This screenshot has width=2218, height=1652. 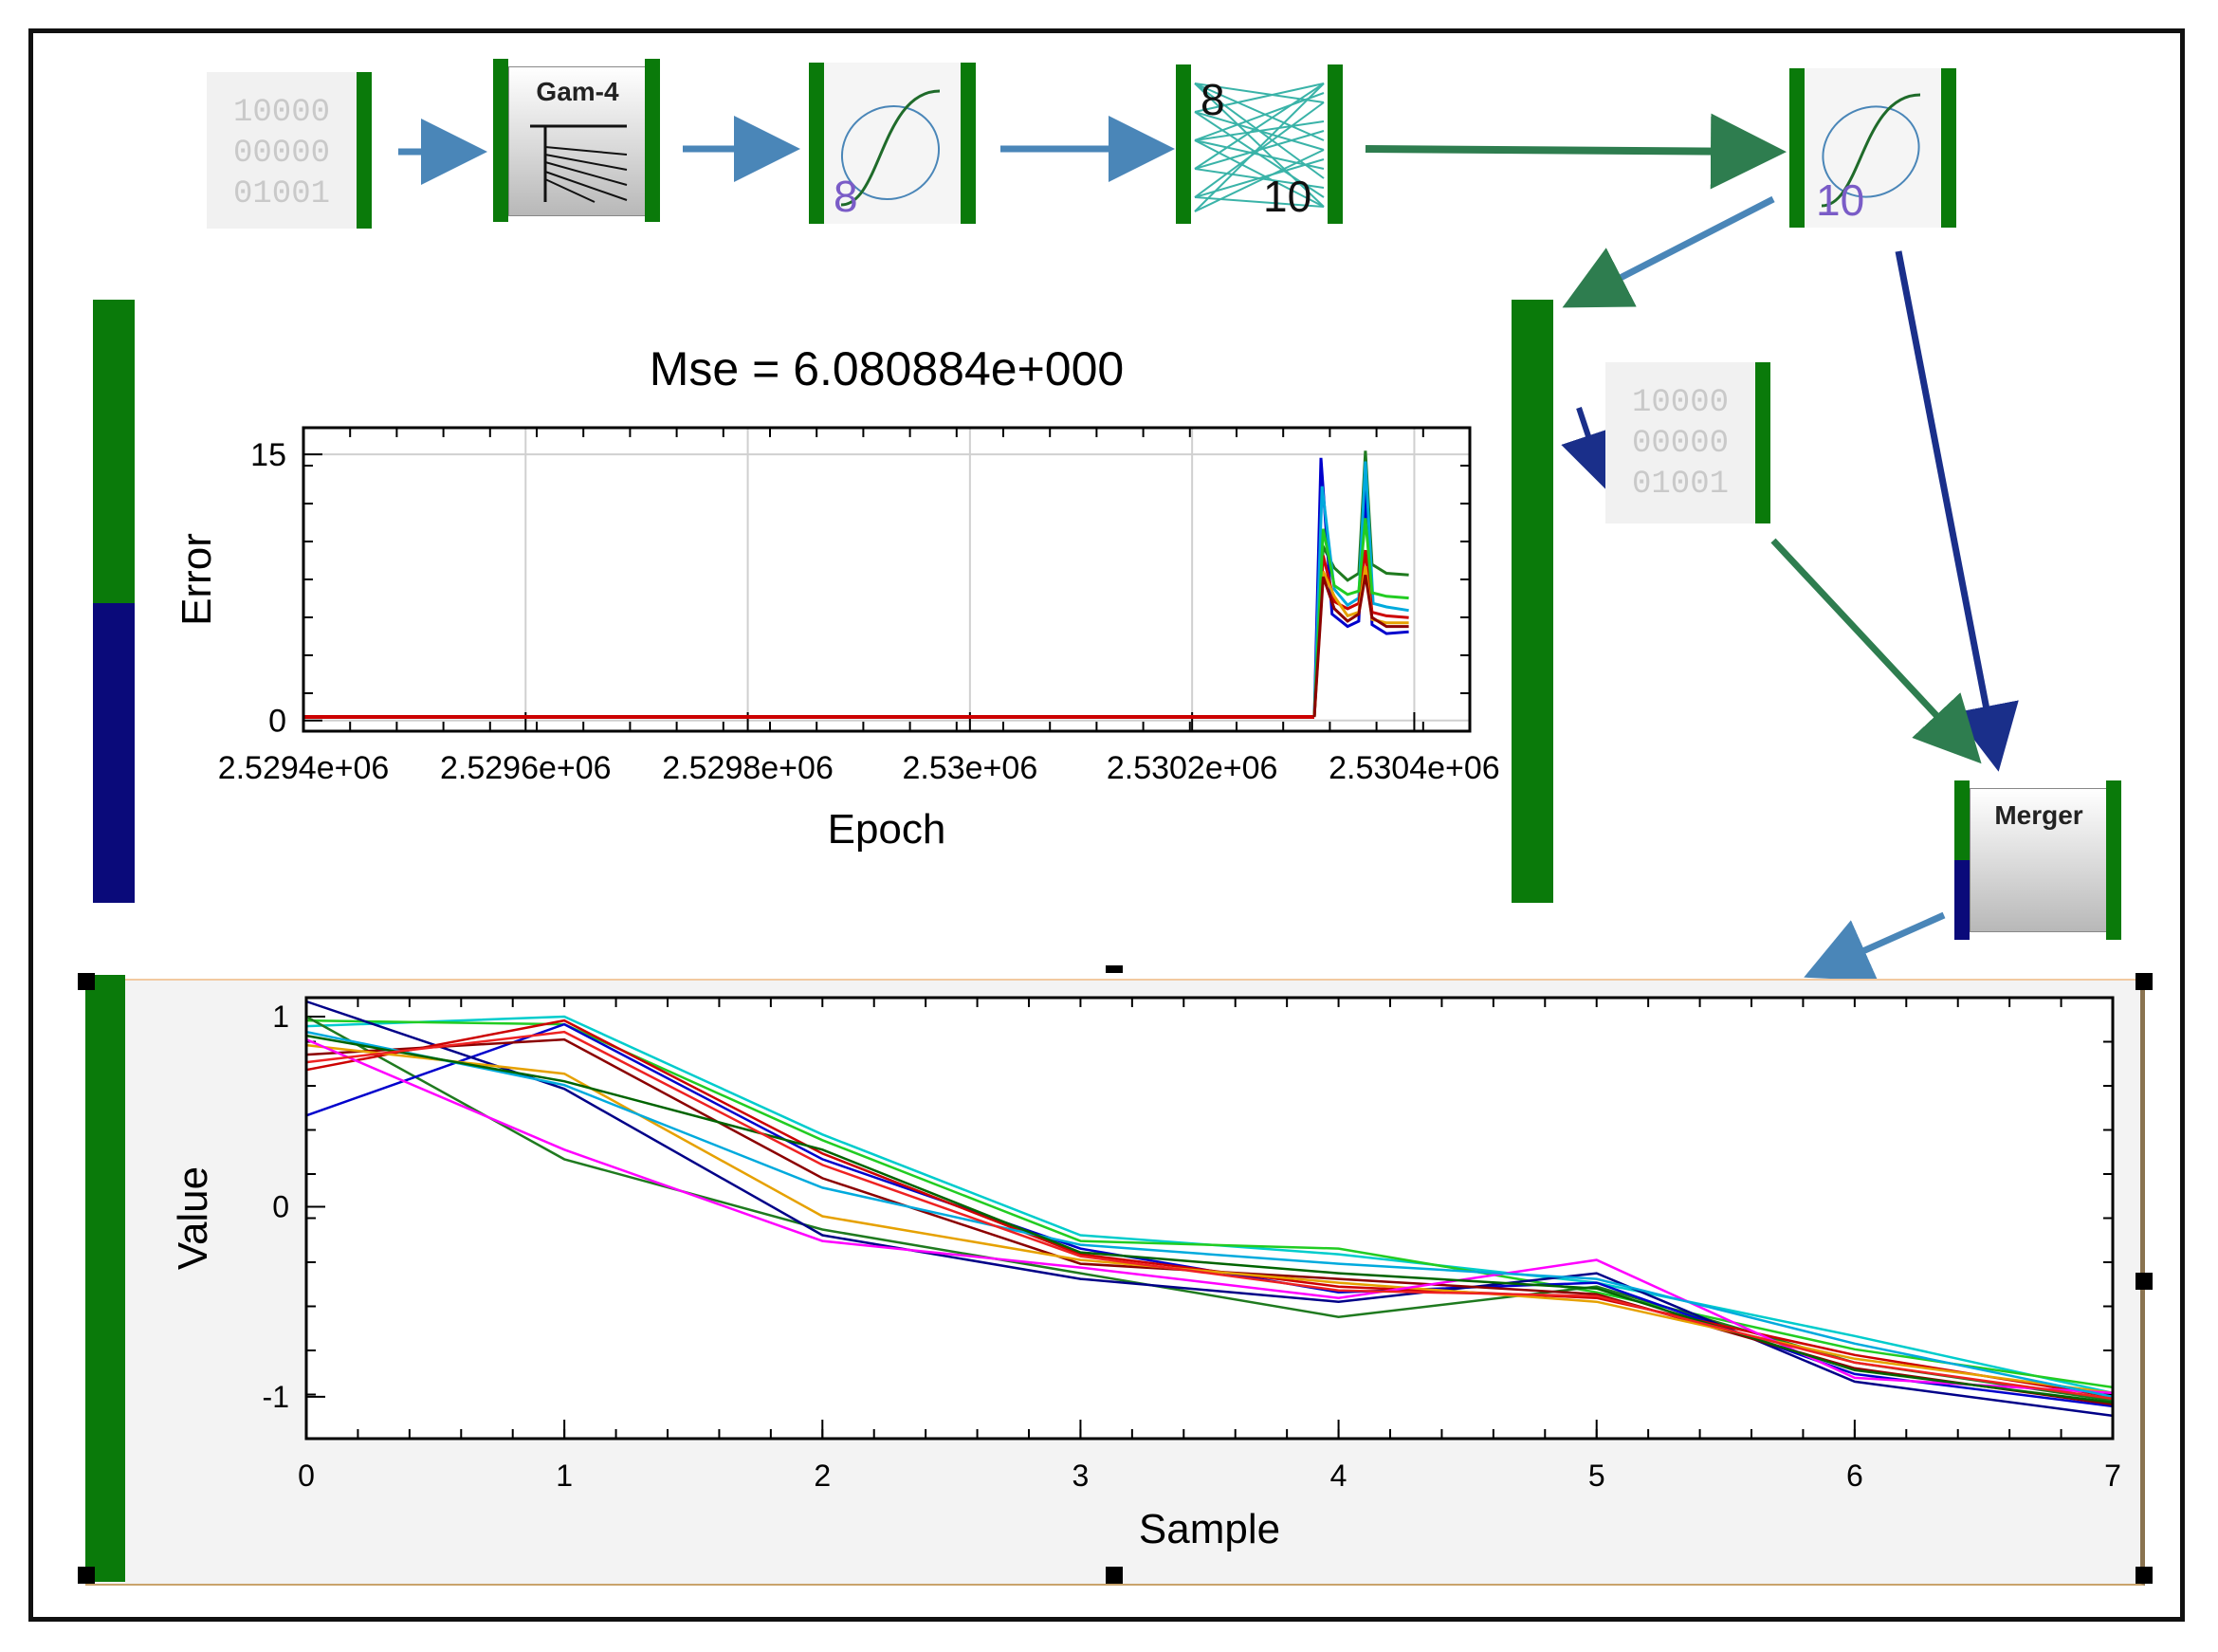 I want to click on x-tick-label: 2.5296e+06, so click(x=526, y=768).